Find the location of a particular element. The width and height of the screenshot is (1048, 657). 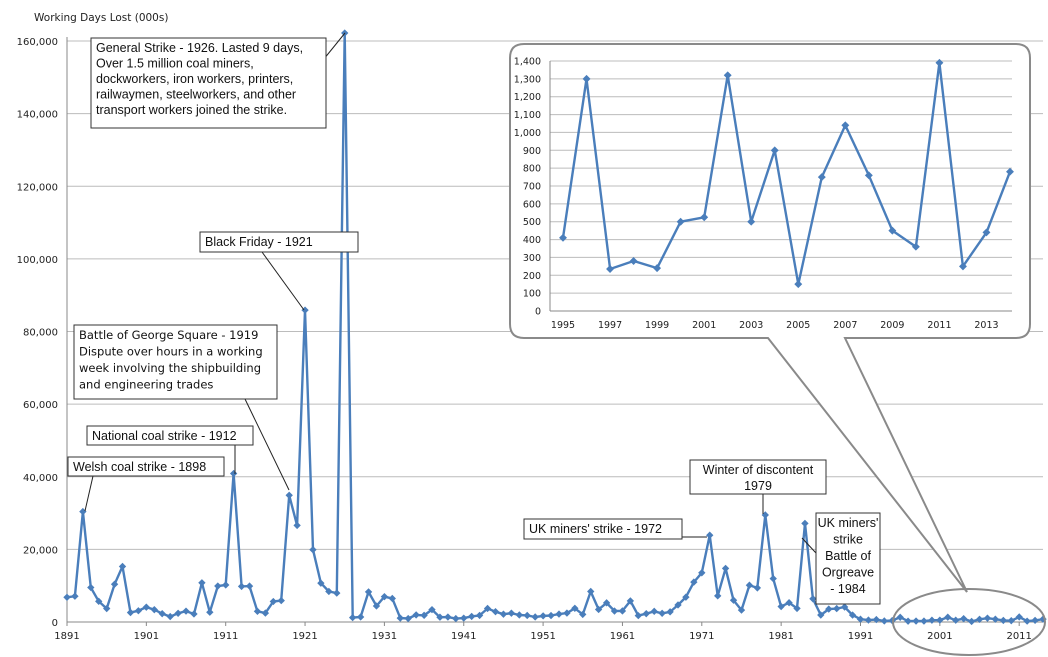

x-tick-label: 1991 is located at coordinates (860, 636).